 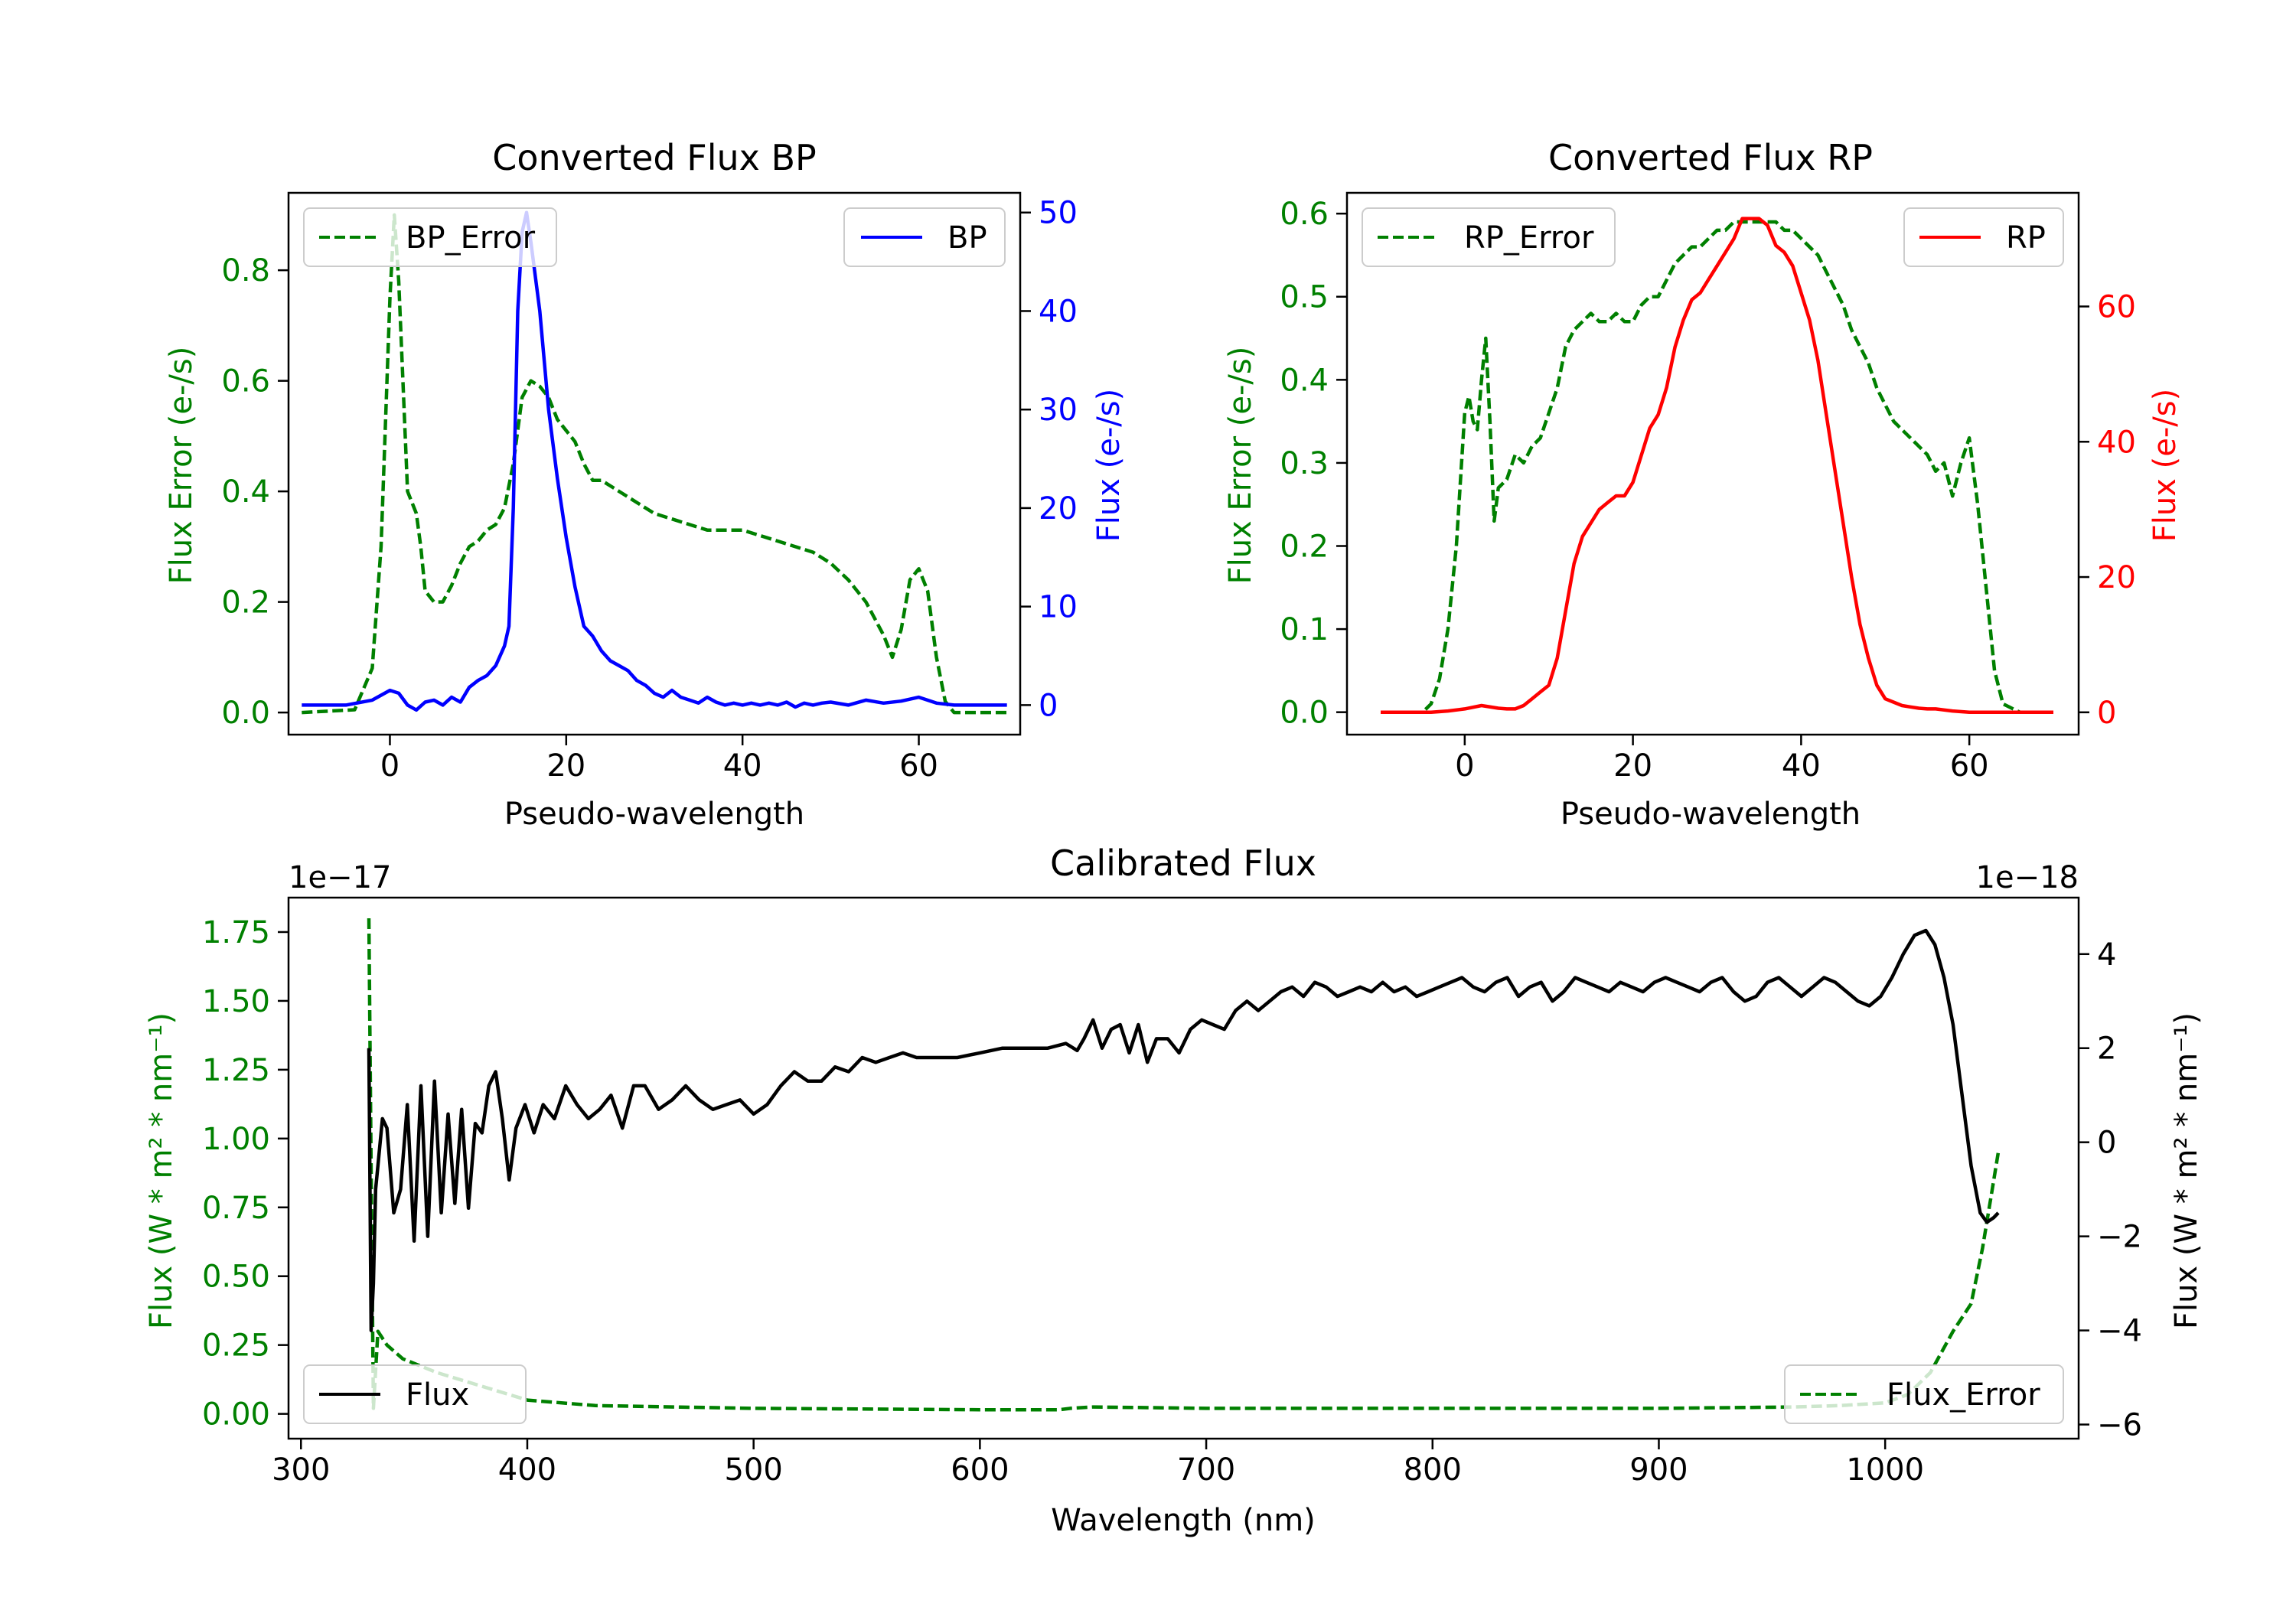 I want to click on bp-ytick-left-label: 0.8, so click(x=245, y=270).